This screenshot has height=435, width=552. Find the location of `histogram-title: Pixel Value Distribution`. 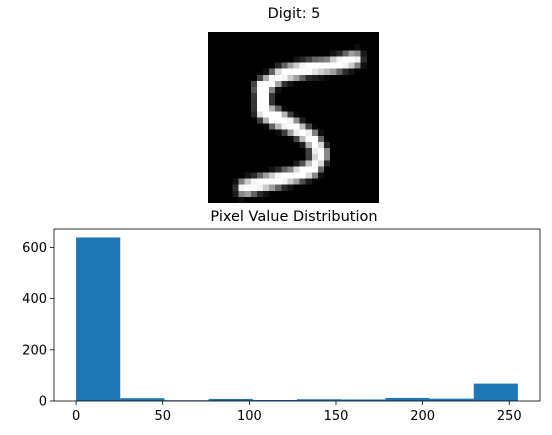

histogram-title: Pixel Value Distribution is located at coordinates (294, 217).